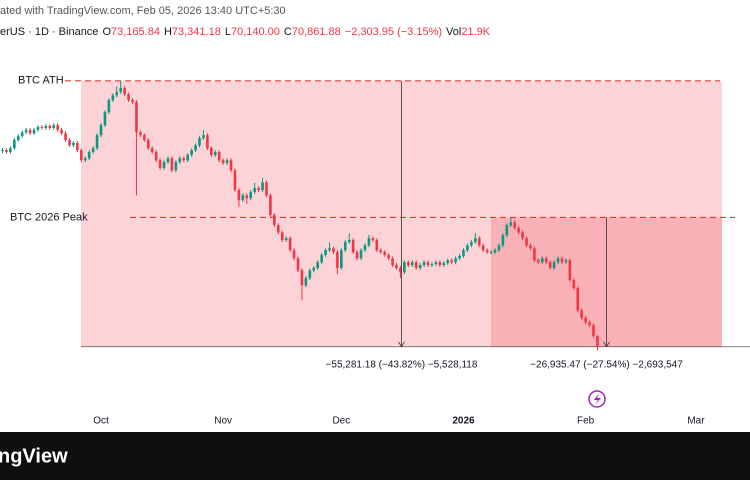  Describe the element at coordinates (597, 399) in the screenshot. I see `replay-icon` at that location.